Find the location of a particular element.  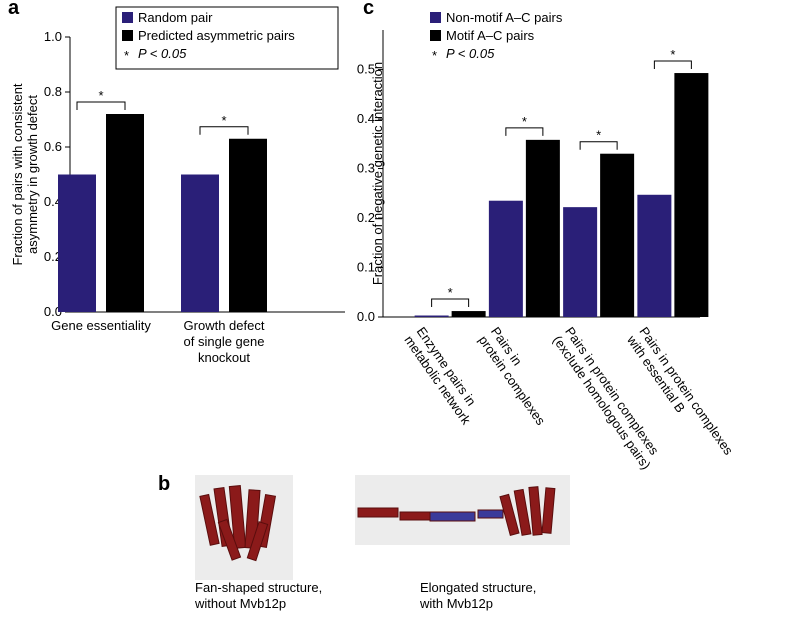

x-tick-label: knockout is located at coordinates (224, 357).